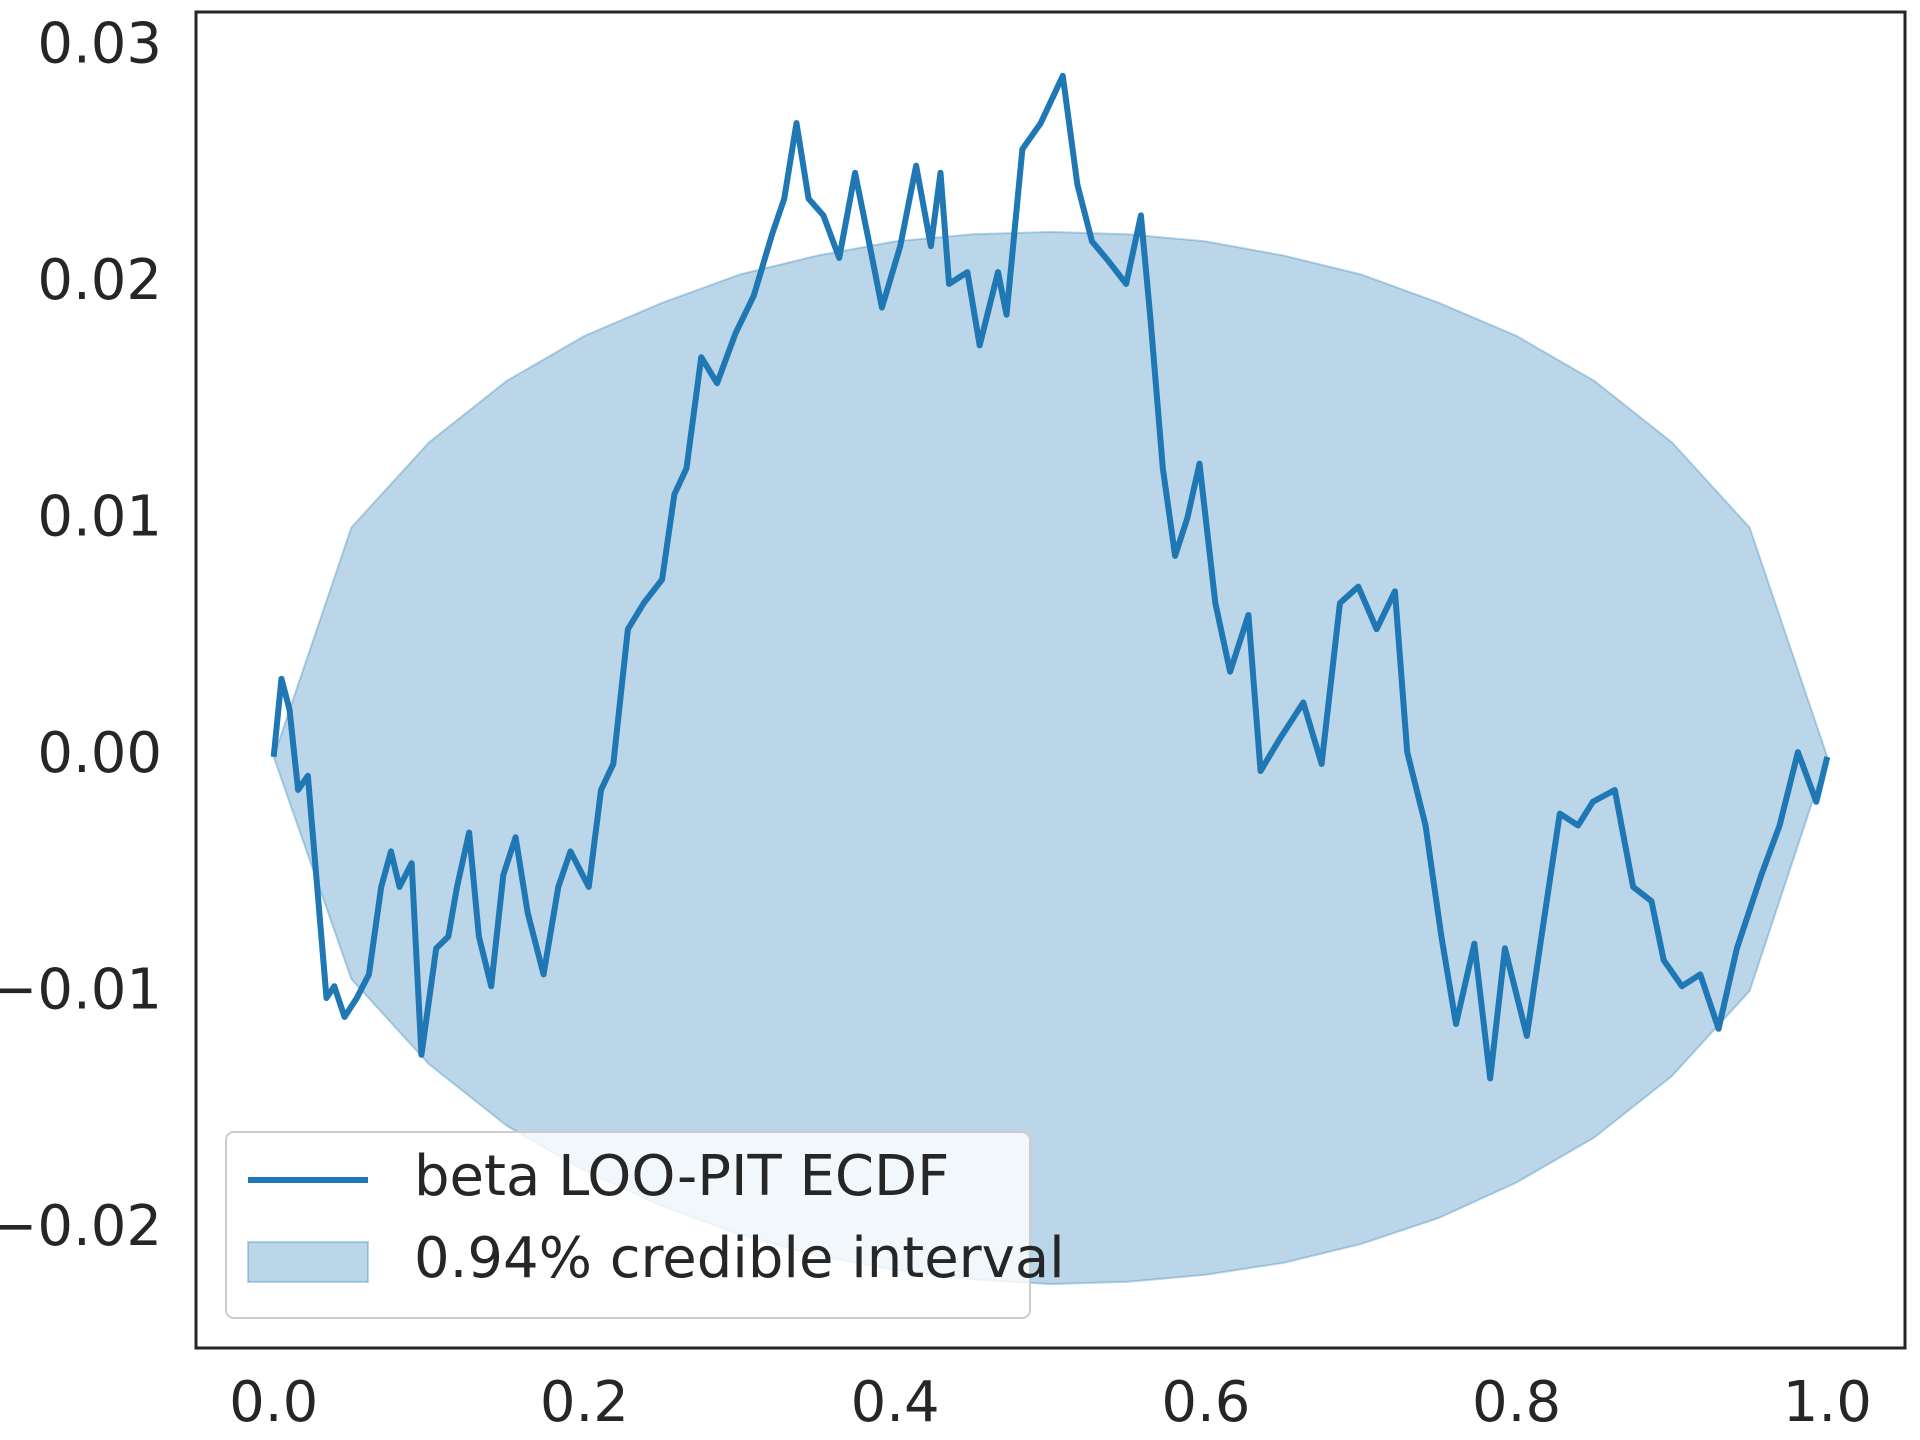  I want to click on x-tick-label: 1.0, so click(1827, 1402).